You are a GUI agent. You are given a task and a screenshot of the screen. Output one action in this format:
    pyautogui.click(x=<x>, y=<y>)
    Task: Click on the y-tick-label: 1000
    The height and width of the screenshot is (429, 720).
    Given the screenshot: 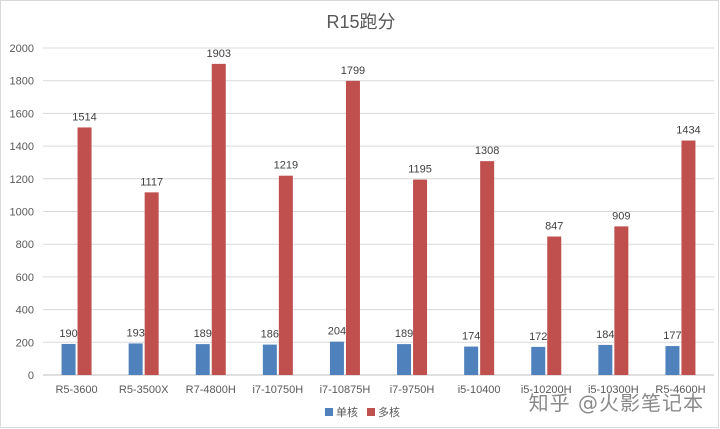 What is the action you would take?
    pyautogui.click(x=22, y=213)
    